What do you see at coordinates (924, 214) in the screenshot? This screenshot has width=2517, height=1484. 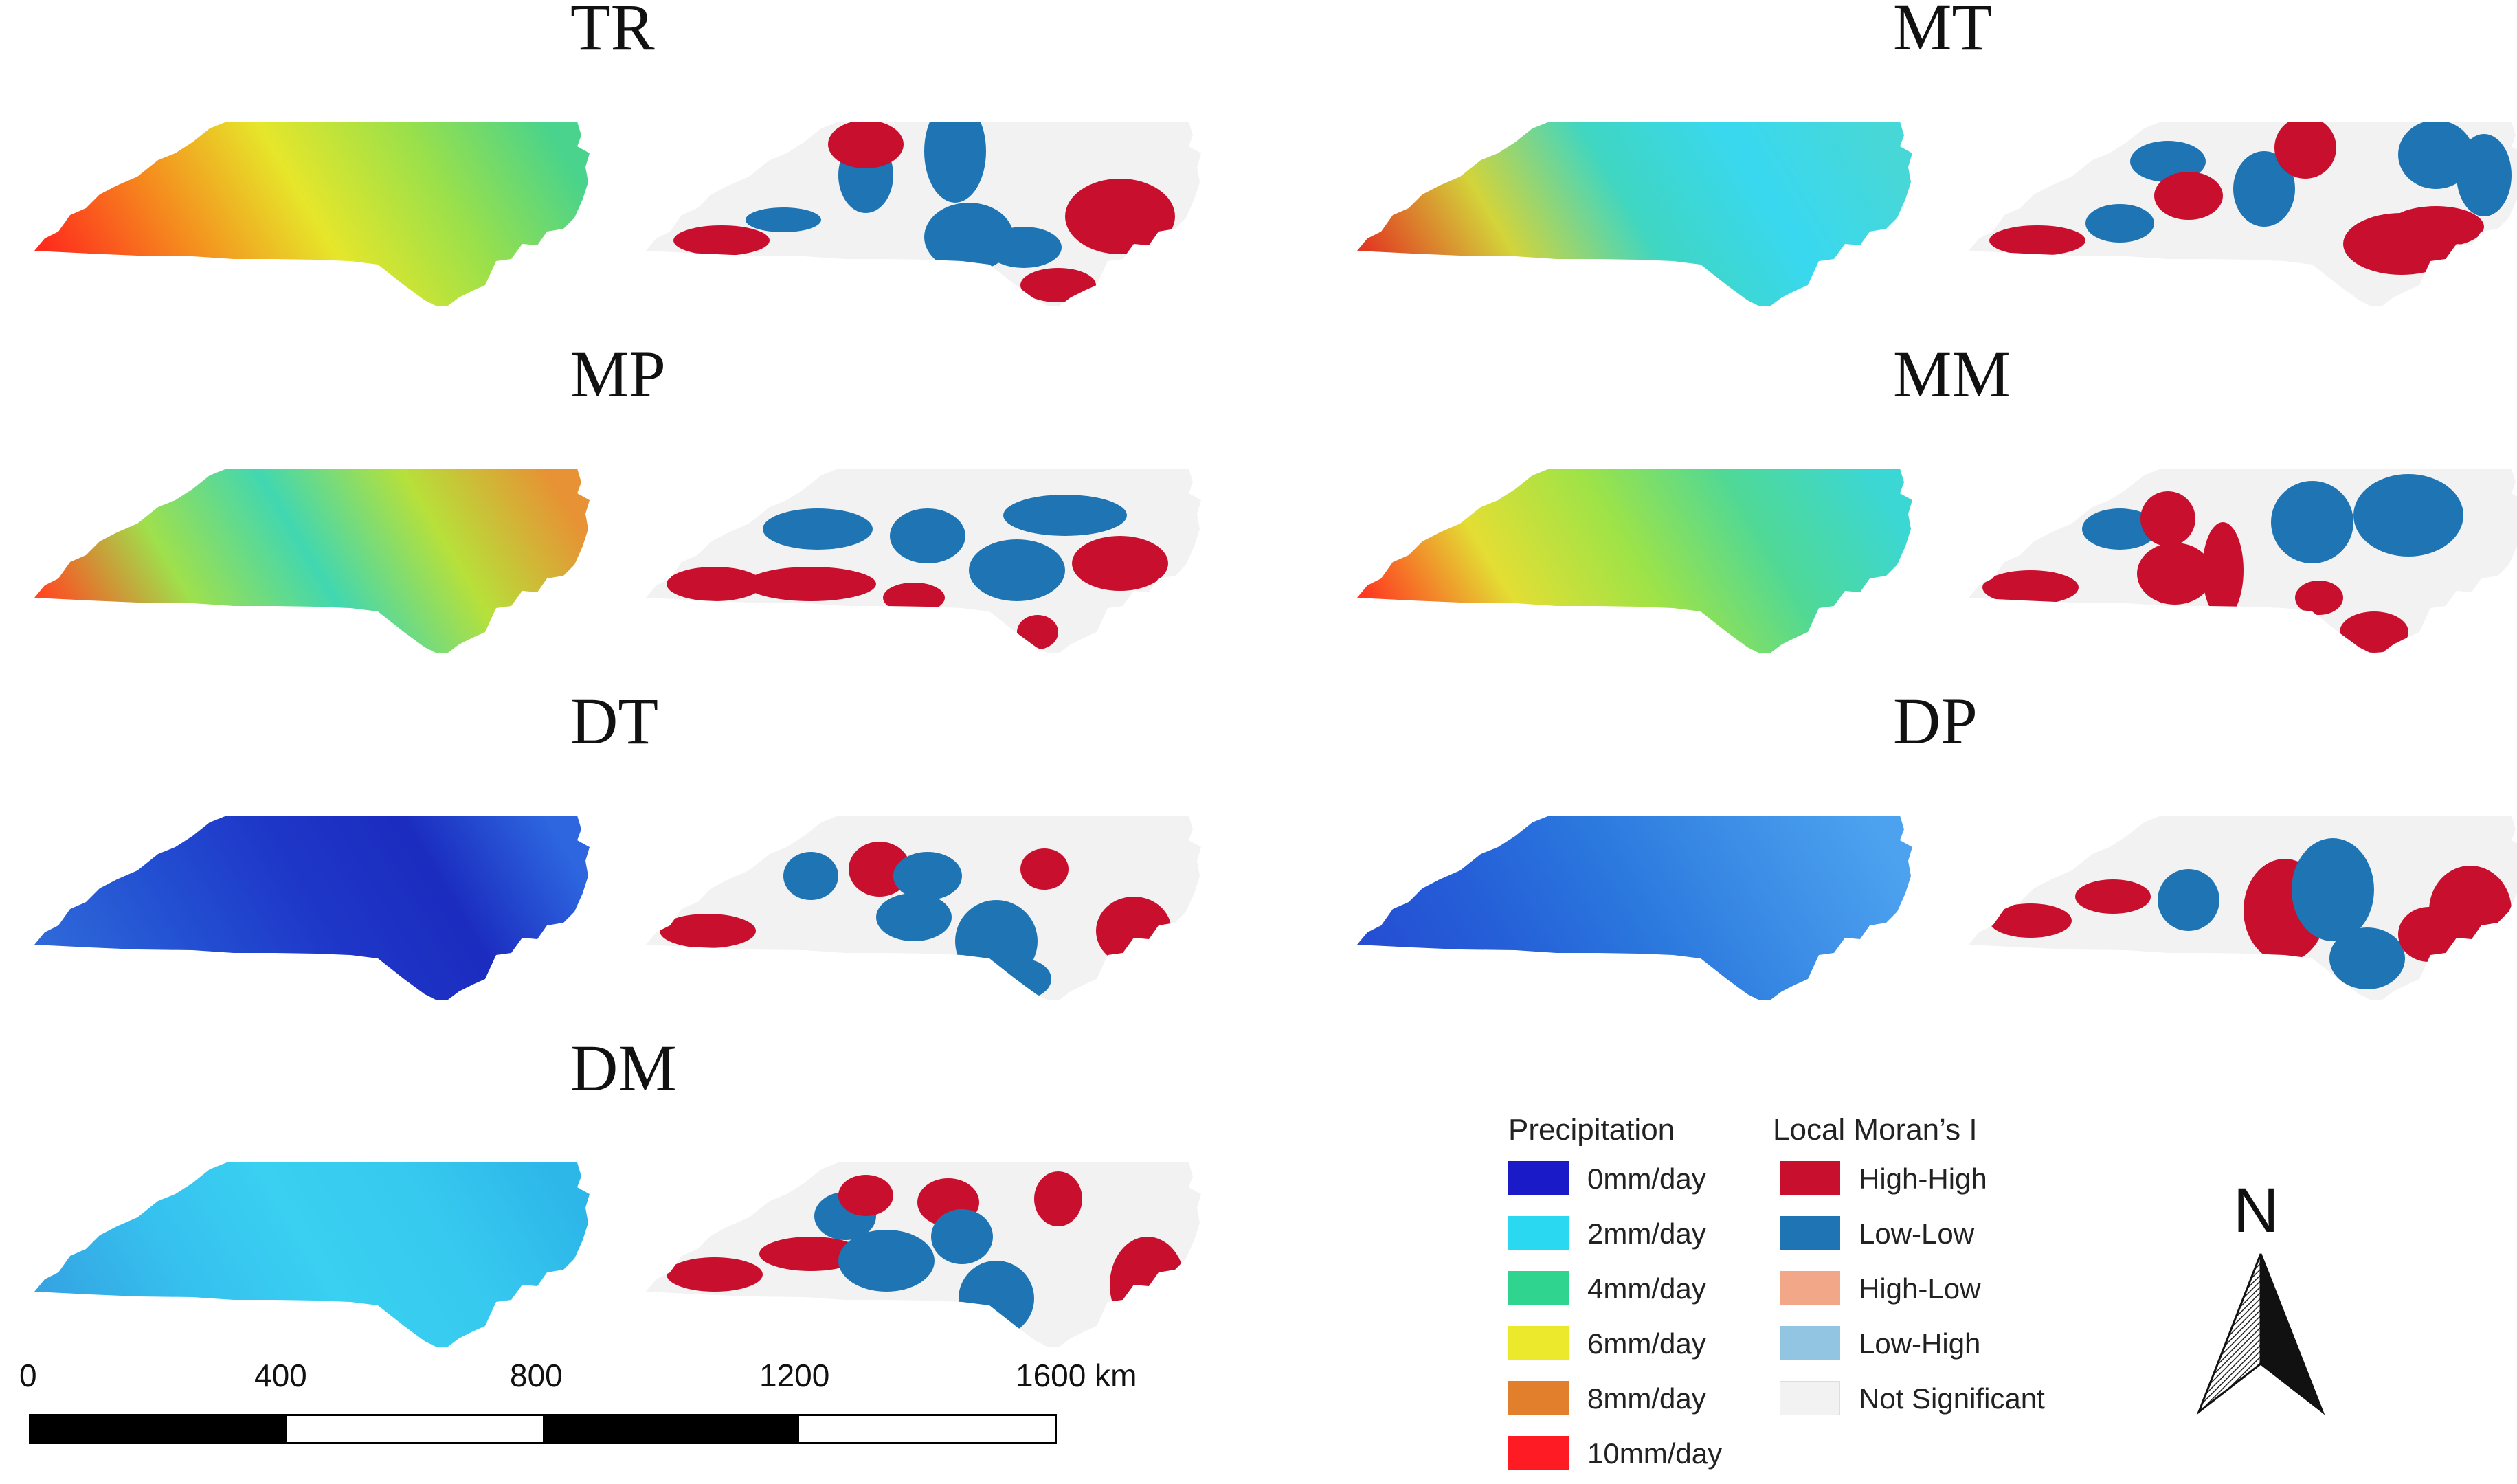 I see `not-significant-area` at bounding box center [924, 214].